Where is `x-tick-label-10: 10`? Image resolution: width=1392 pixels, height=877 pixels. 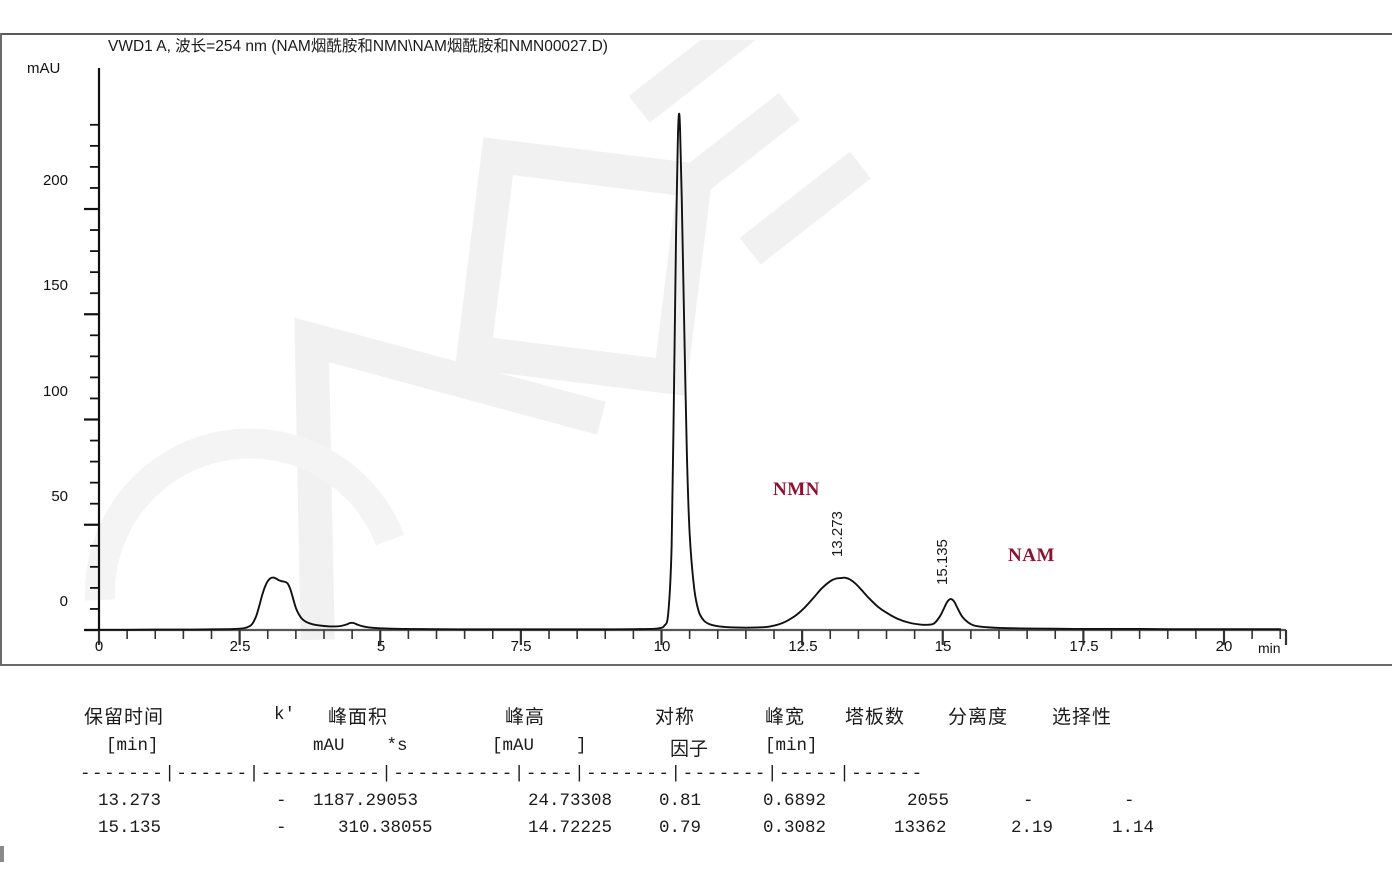
x-tick-label-10: 10 is located at coordinates (662, 646).